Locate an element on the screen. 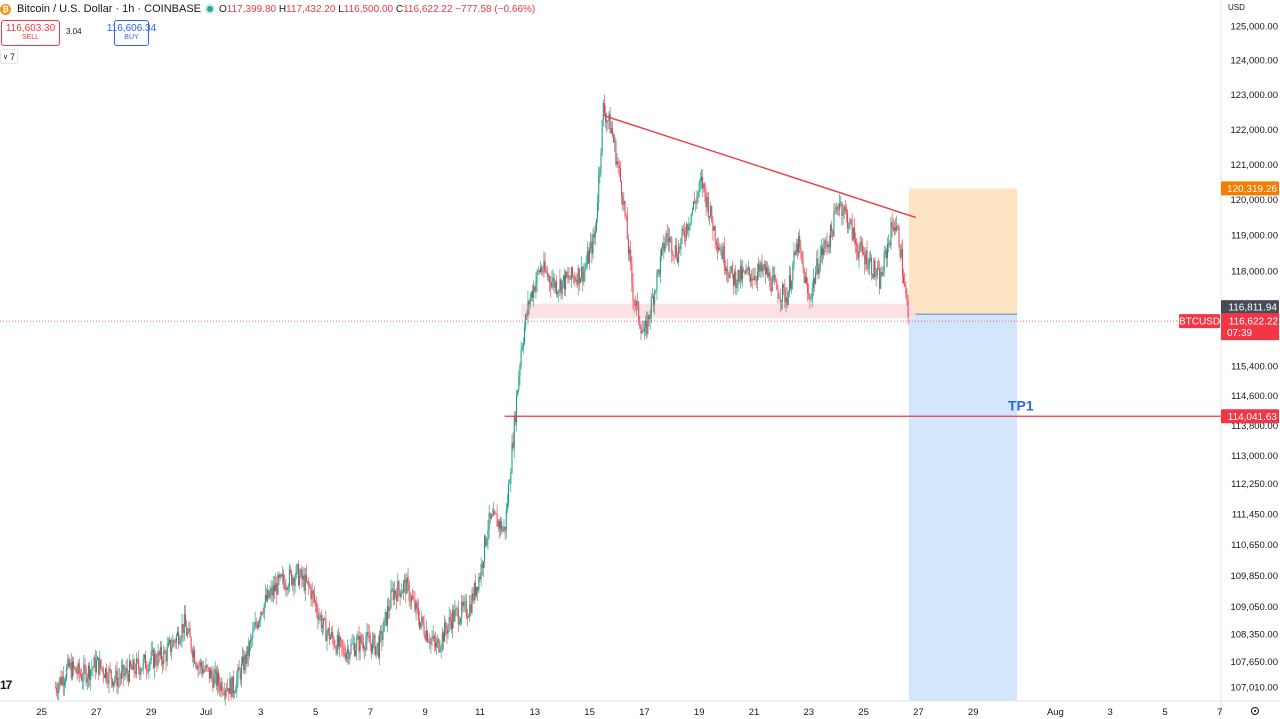 The height and width of the screenshot is (719, 1280). buy-button: 116,606.34 BUY is located at coordinates (131, 33).